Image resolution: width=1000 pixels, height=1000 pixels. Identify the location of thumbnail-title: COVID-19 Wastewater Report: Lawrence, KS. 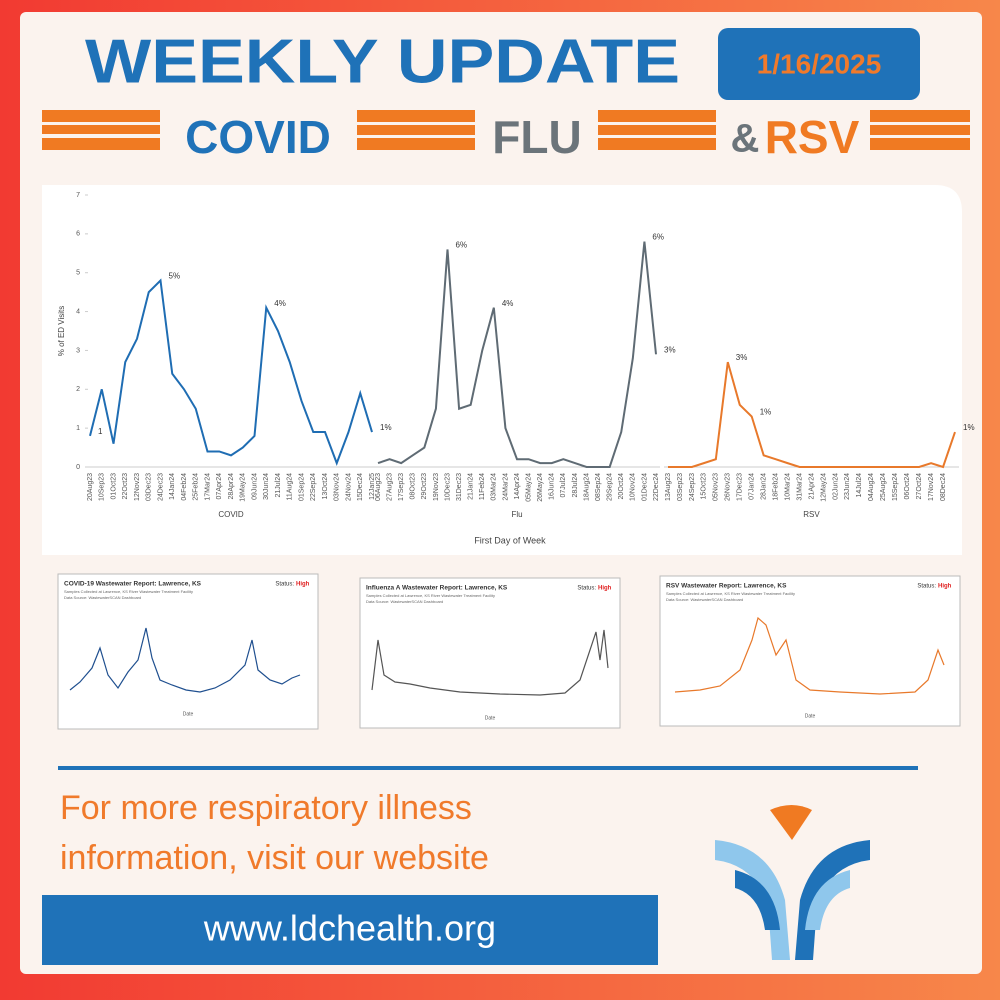
(133, 584).